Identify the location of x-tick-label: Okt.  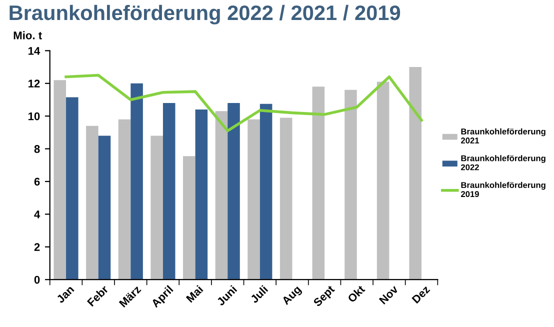
(356, 293).